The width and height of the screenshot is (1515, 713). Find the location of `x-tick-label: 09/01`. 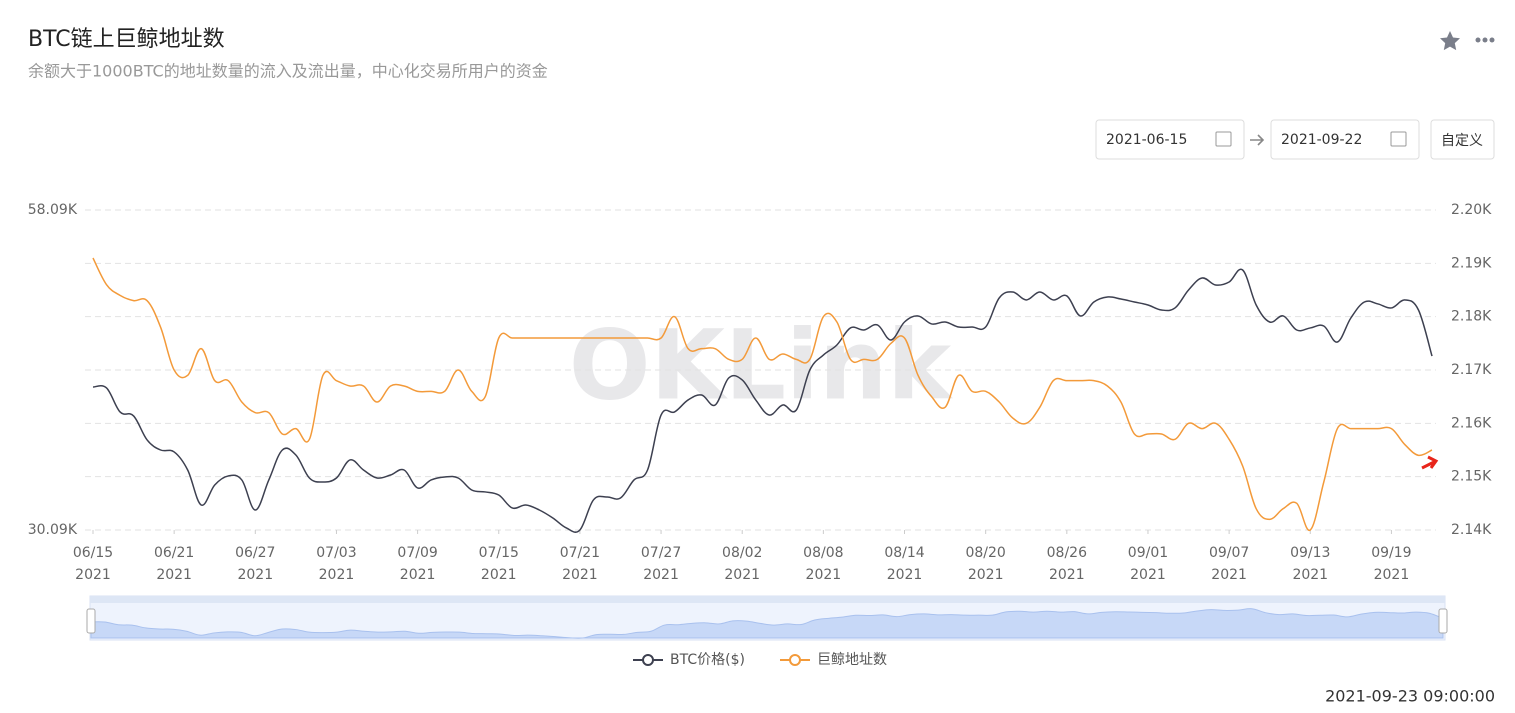

x-tick-label: 09/01 is located at coordinates (1148, 553).